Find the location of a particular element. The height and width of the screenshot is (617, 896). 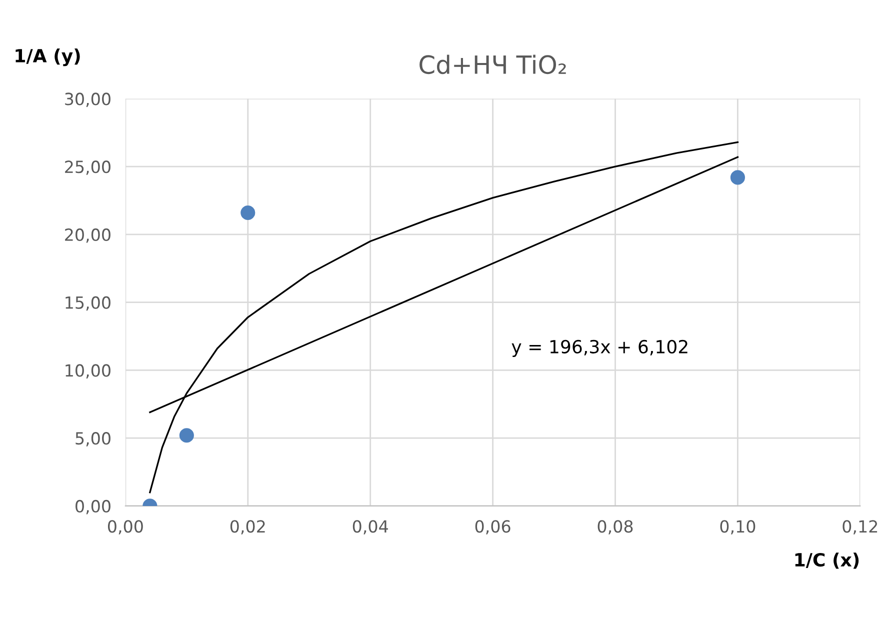

x-tick-label: 0,02 is located at coordinates (247, 527).